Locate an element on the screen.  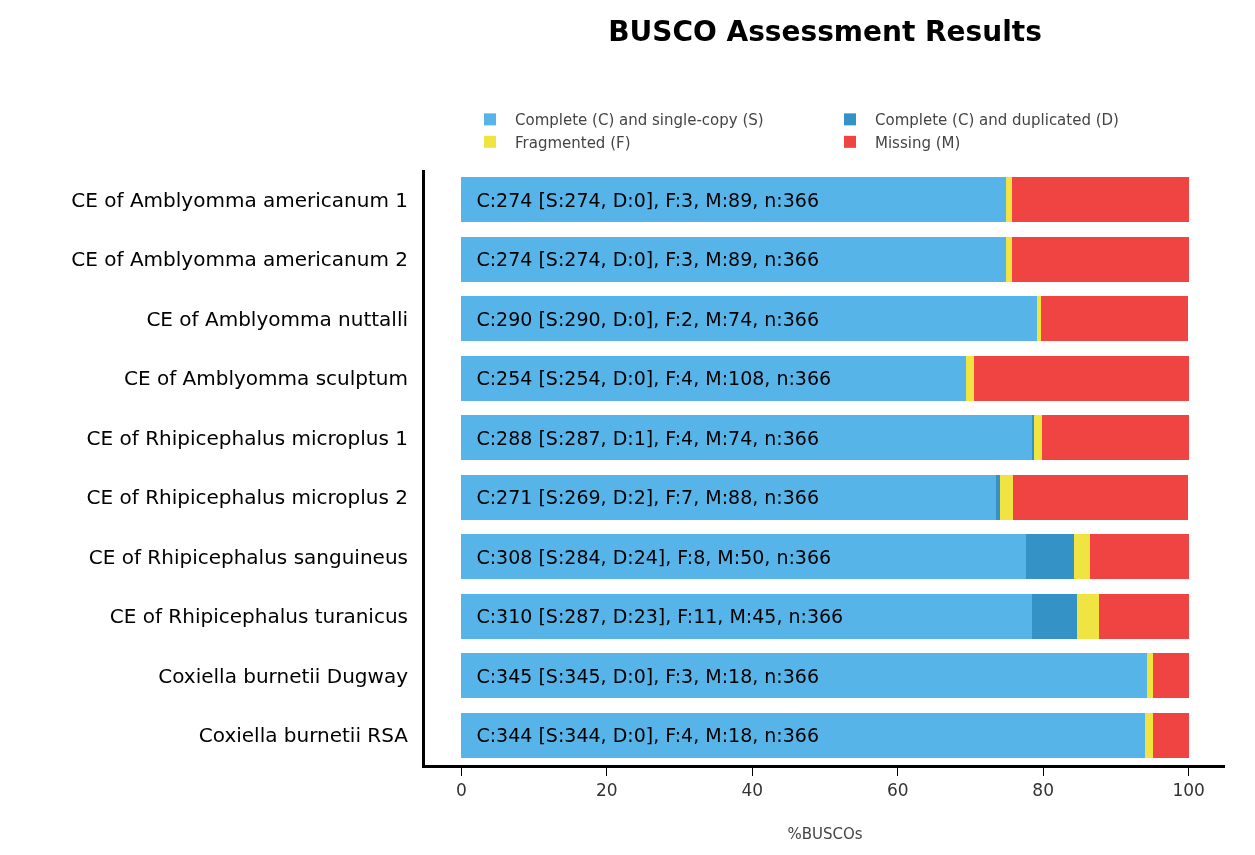
x-tick-label: 20 is located at coordinates (607, 790).